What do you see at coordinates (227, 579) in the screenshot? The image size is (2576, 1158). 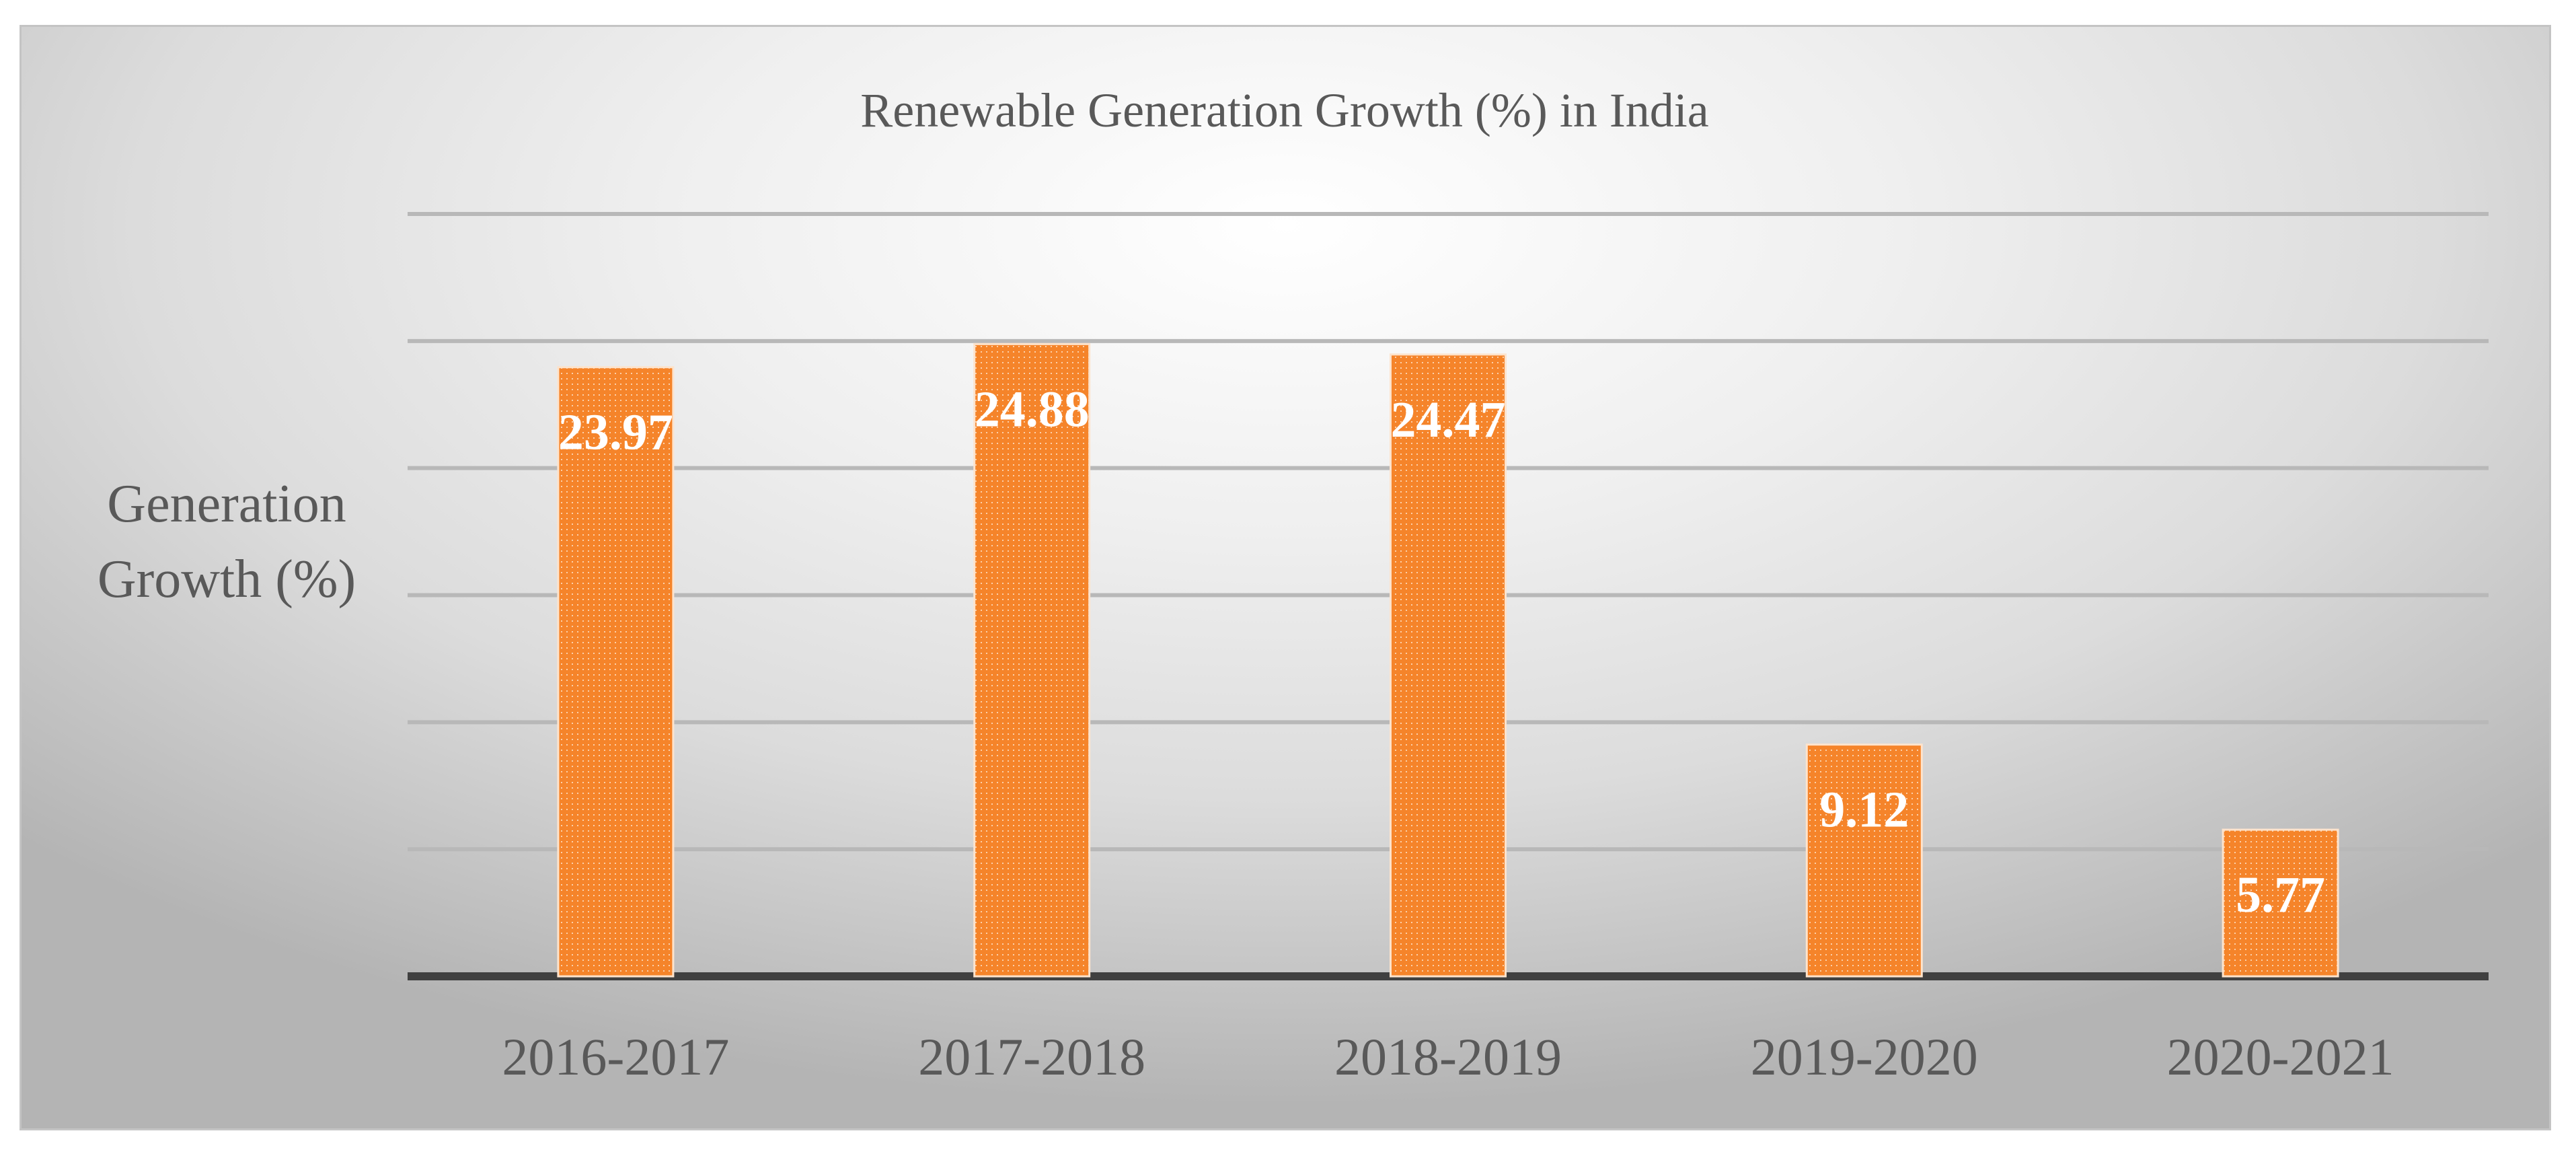 I see `y-axis-label-line2: Growth (%)` at bounding box center [227, 579].